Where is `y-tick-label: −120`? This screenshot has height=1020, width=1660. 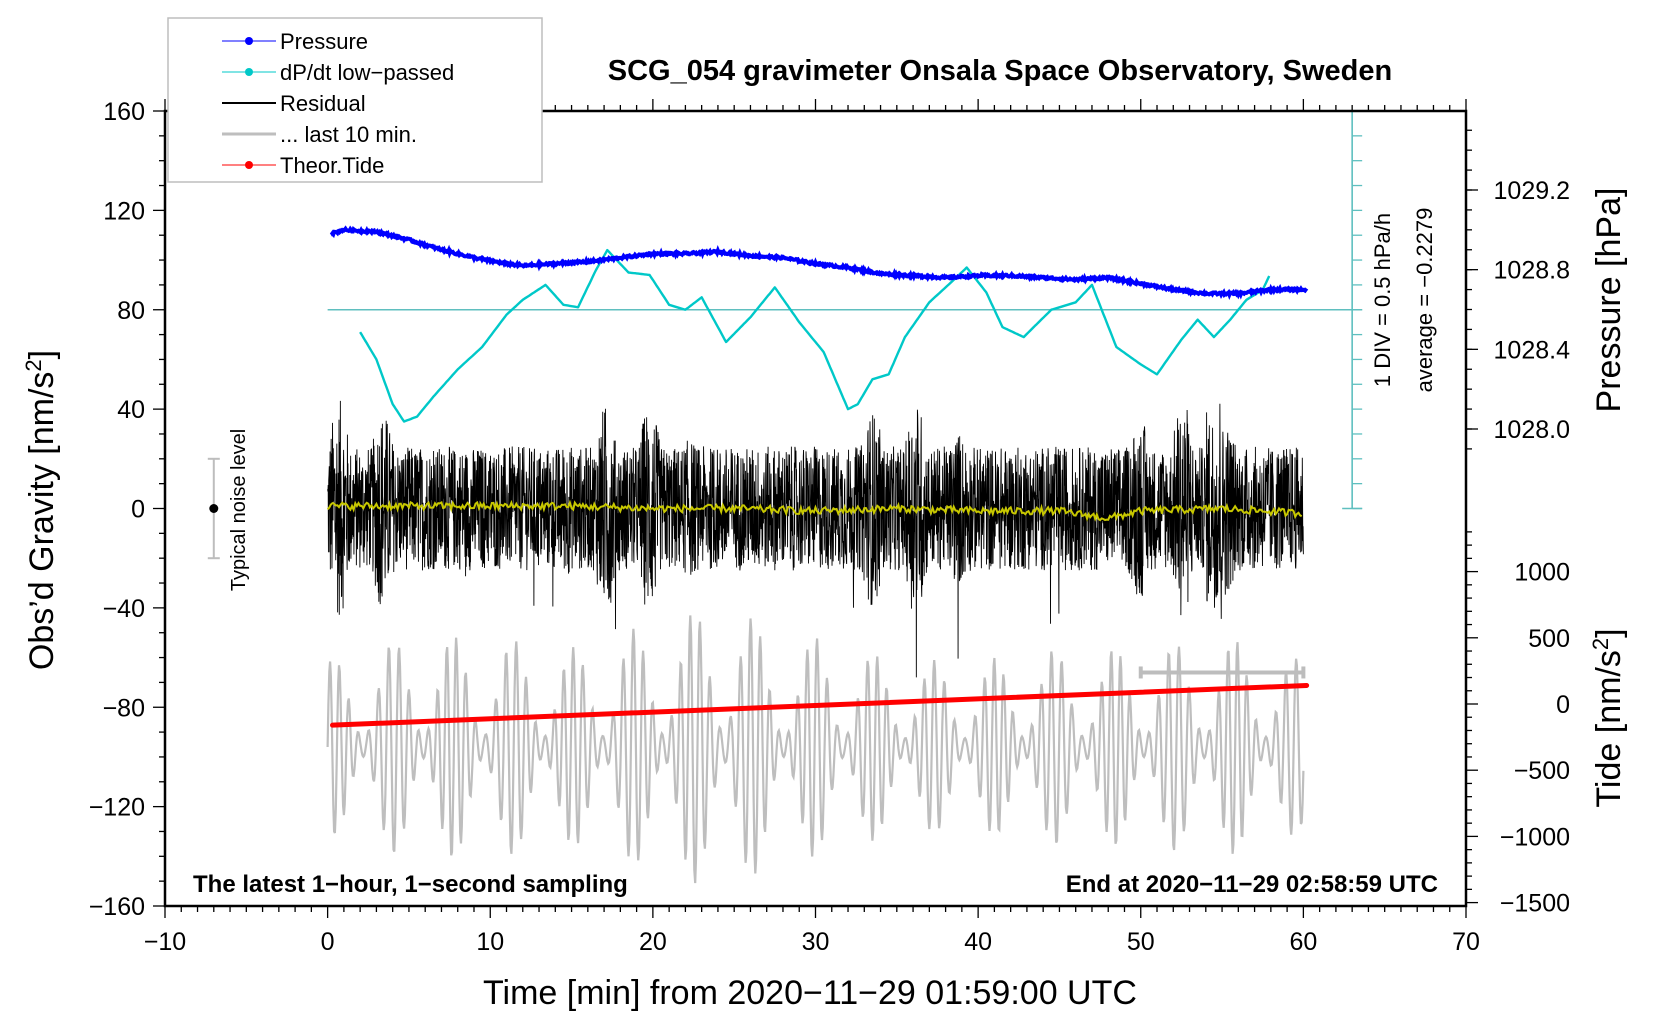
y-tick-label: −120 is located at coordinates (117, 808).